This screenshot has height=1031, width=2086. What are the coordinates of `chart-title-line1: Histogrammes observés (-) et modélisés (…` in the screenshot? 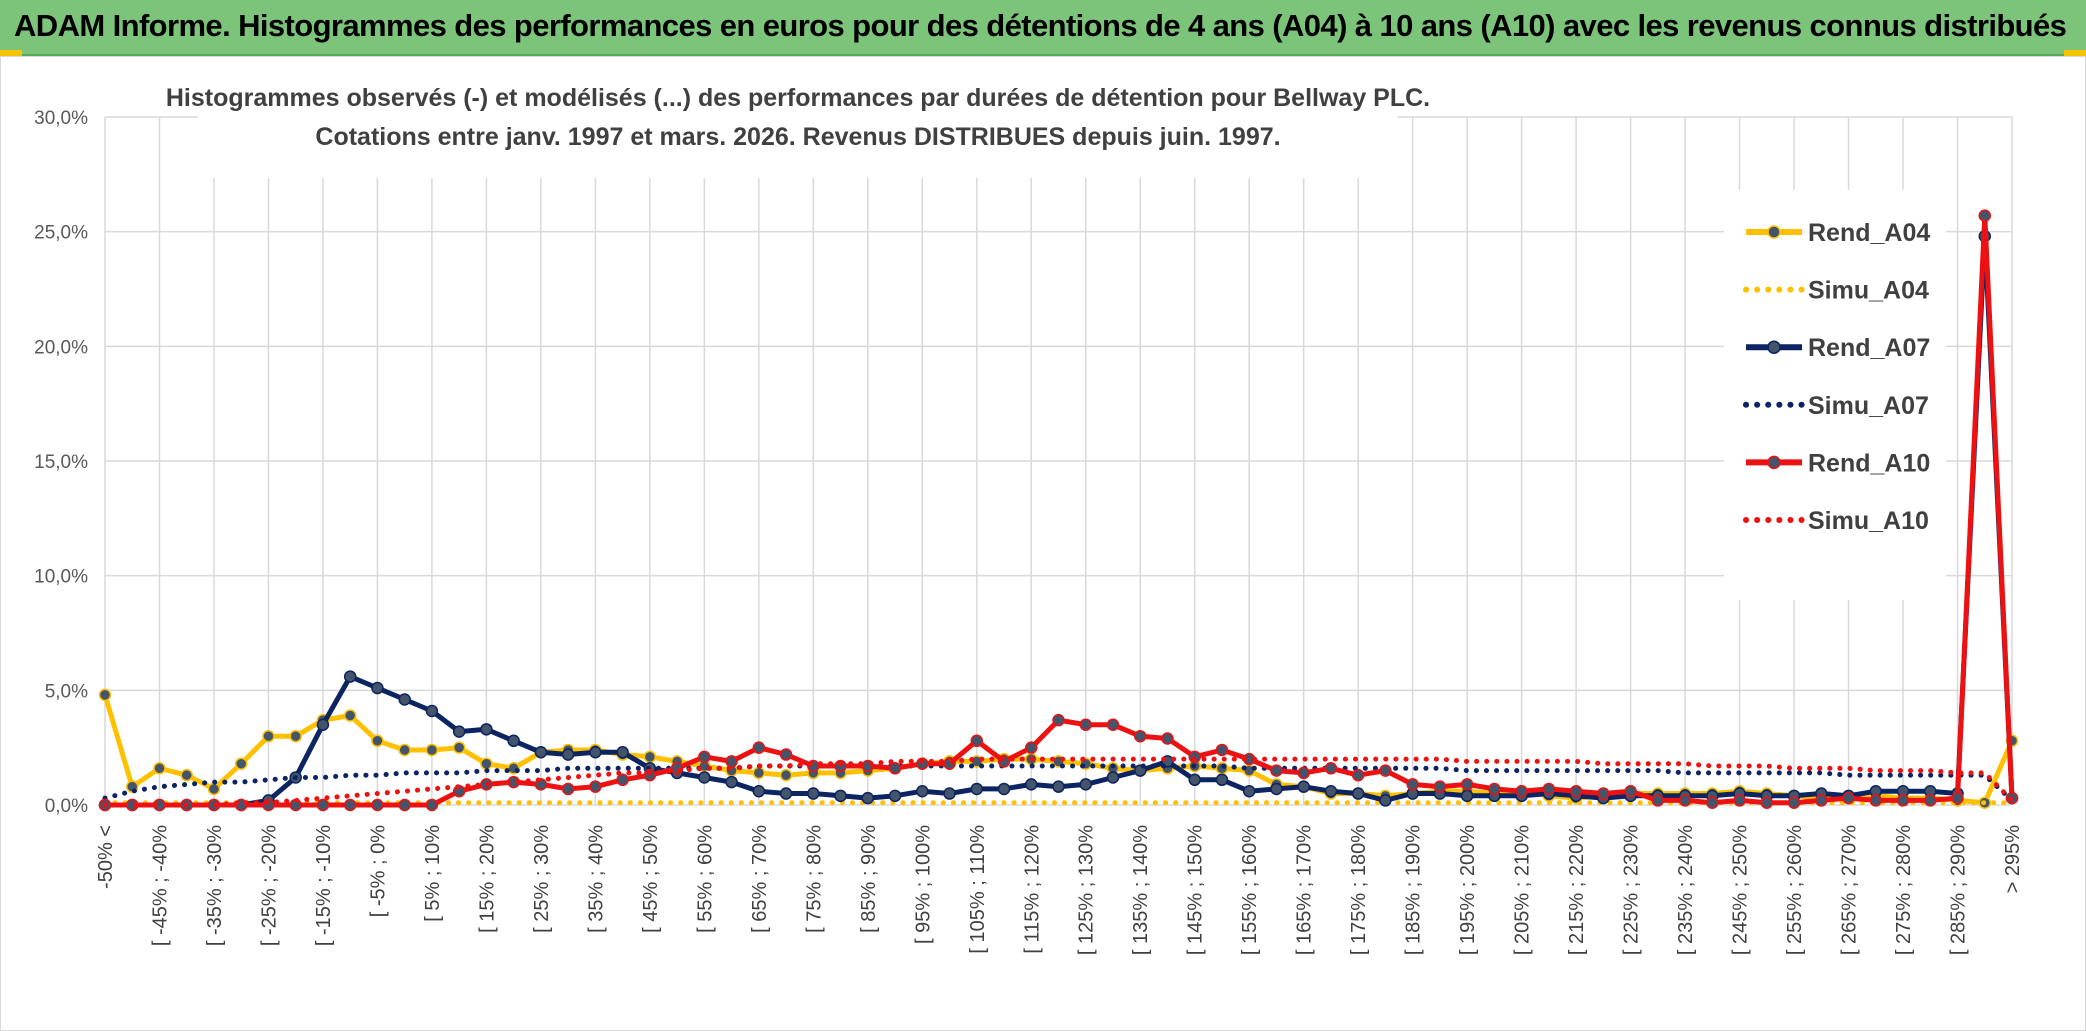 It's located at (798, 98).